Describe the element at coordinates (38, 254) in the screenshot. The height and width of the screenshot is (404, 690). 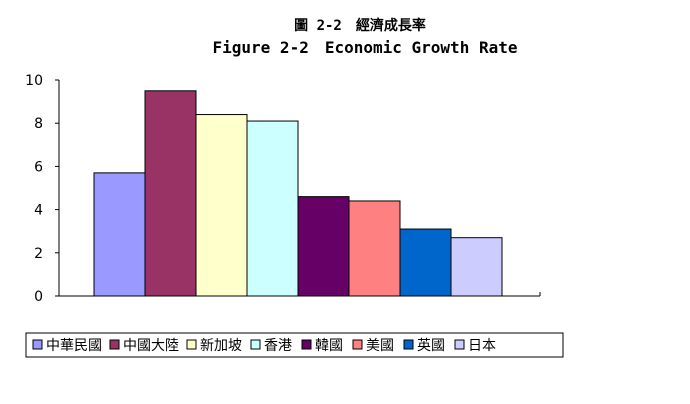
I see `y-tick-label: 2` at that location.